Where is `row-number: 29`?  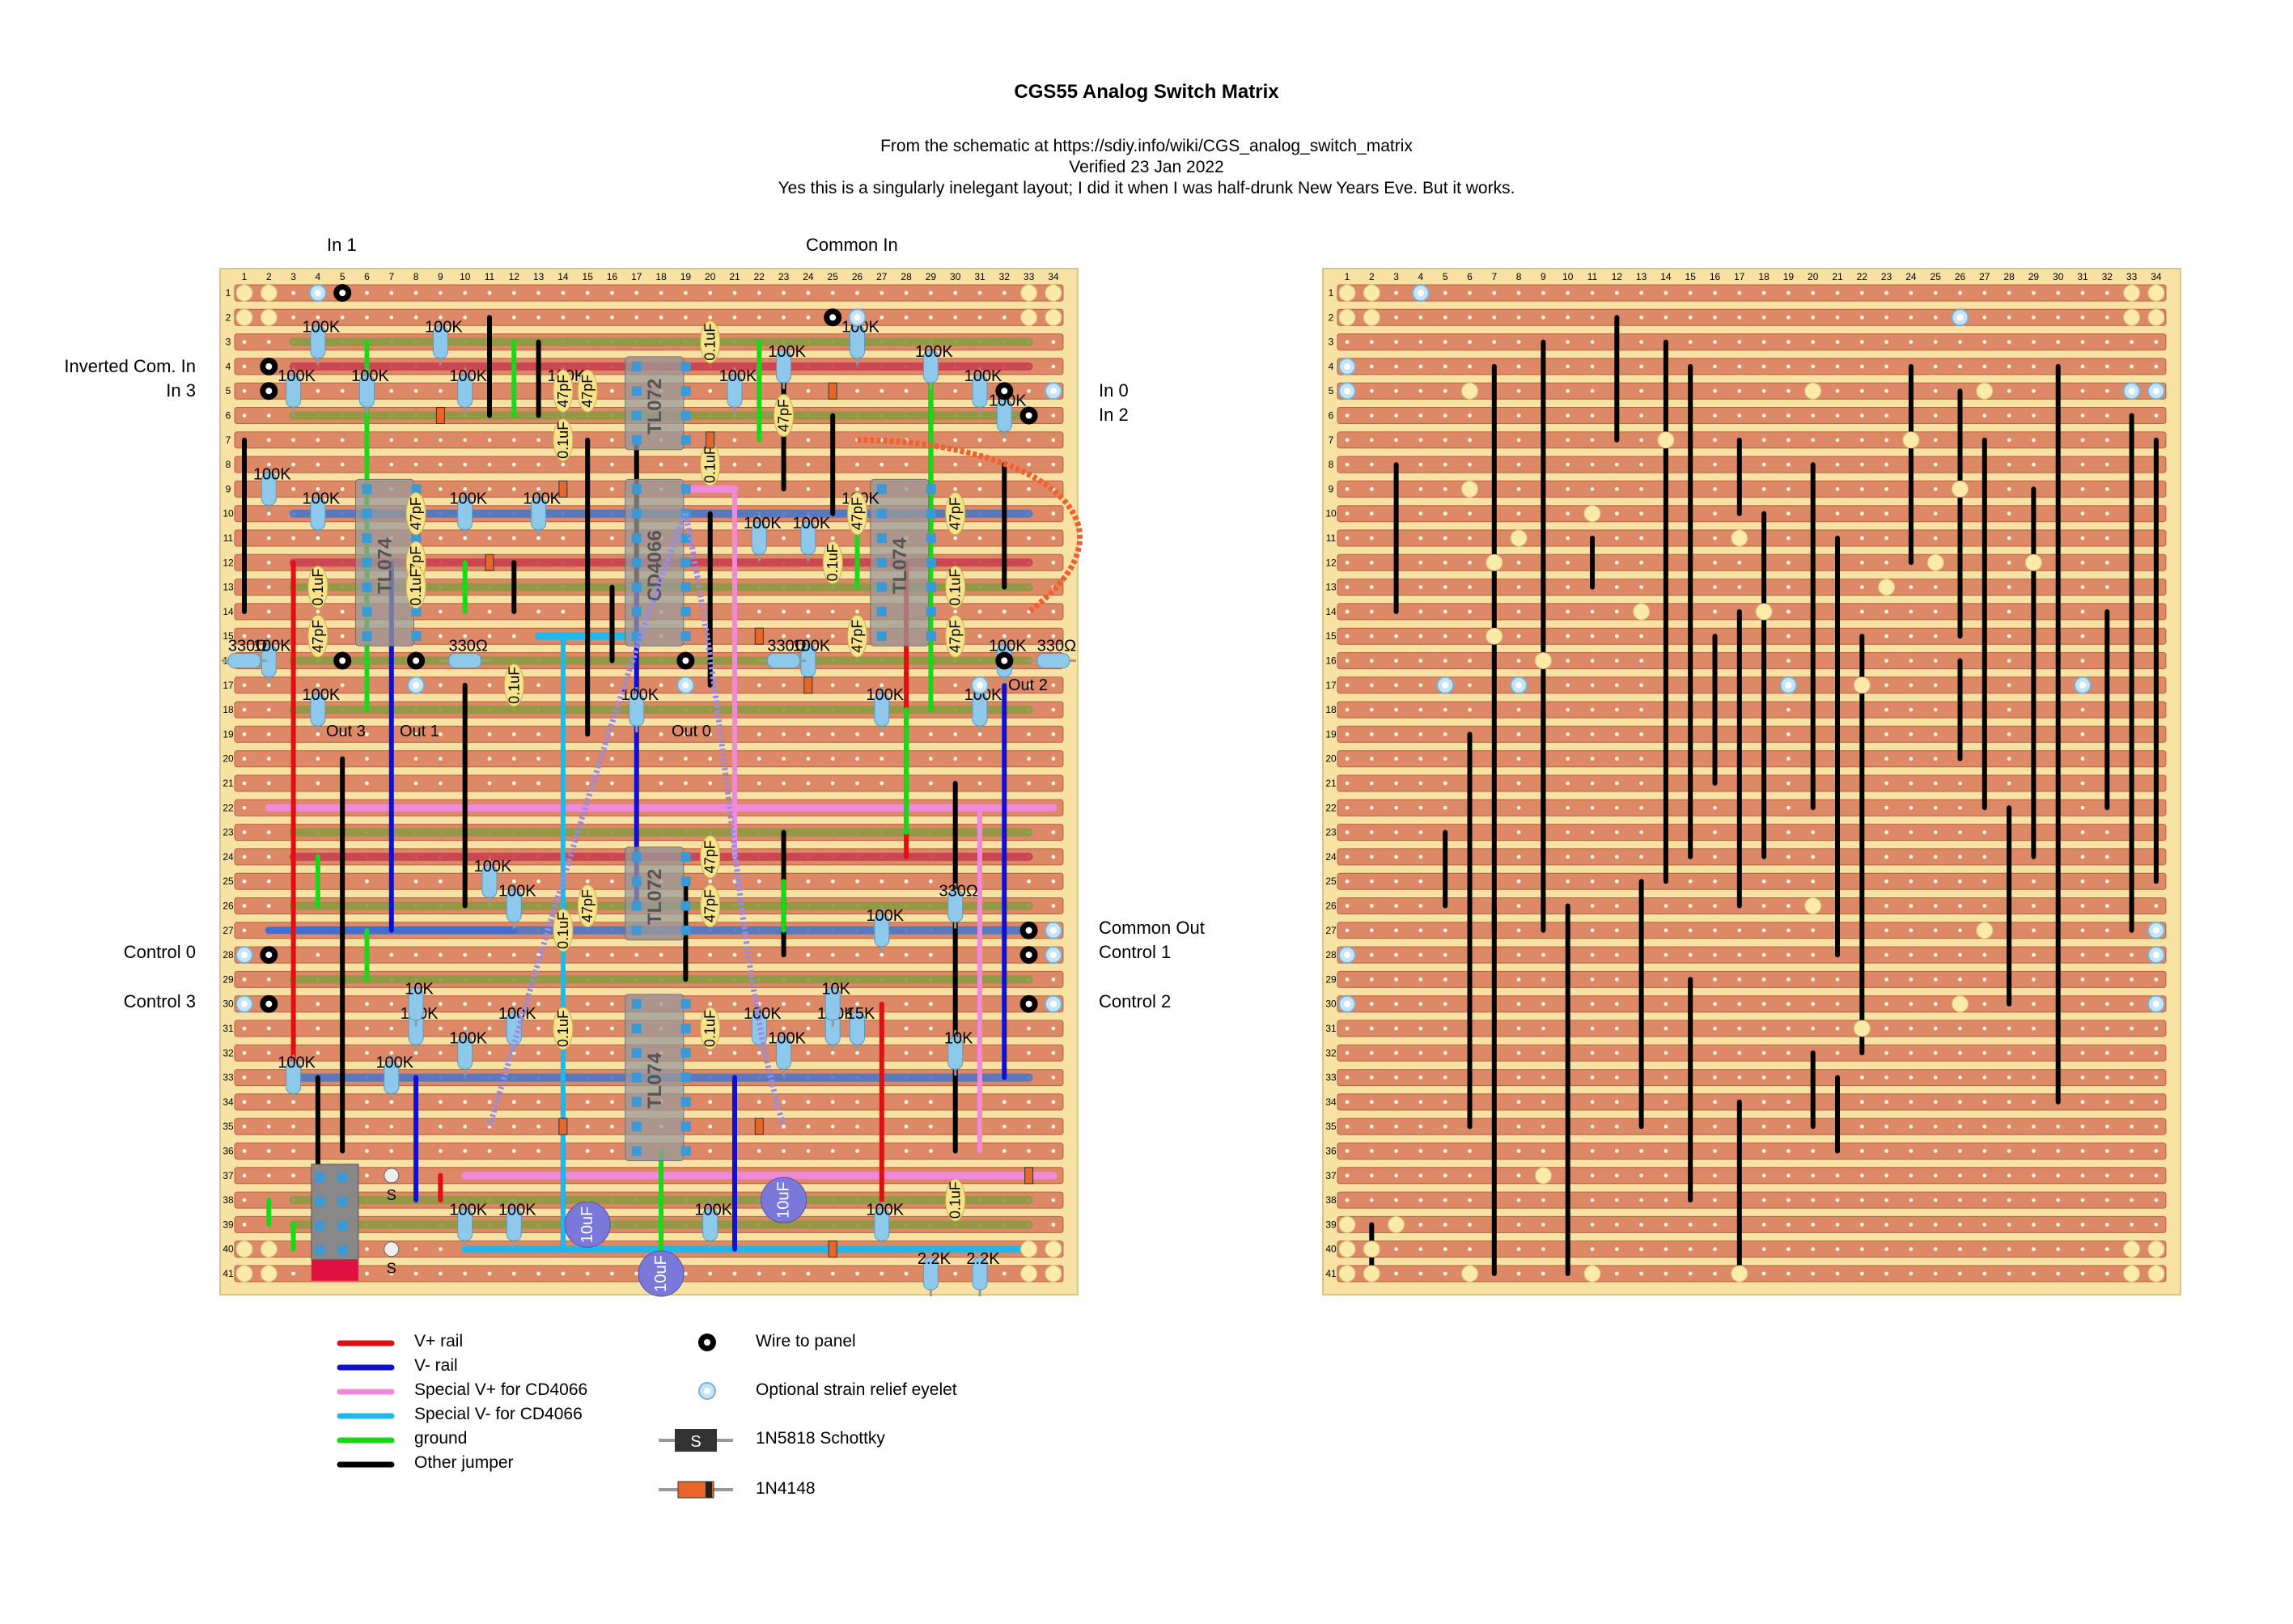 row-number: 29 is located at coordinates (1331, 979).